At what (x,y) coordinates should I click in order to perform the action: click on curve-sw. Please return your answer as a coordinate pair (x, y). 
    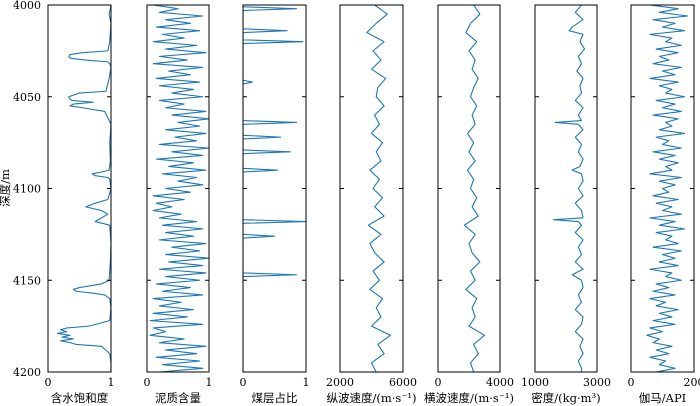
    Looking at the image, I should click on (83, 188).